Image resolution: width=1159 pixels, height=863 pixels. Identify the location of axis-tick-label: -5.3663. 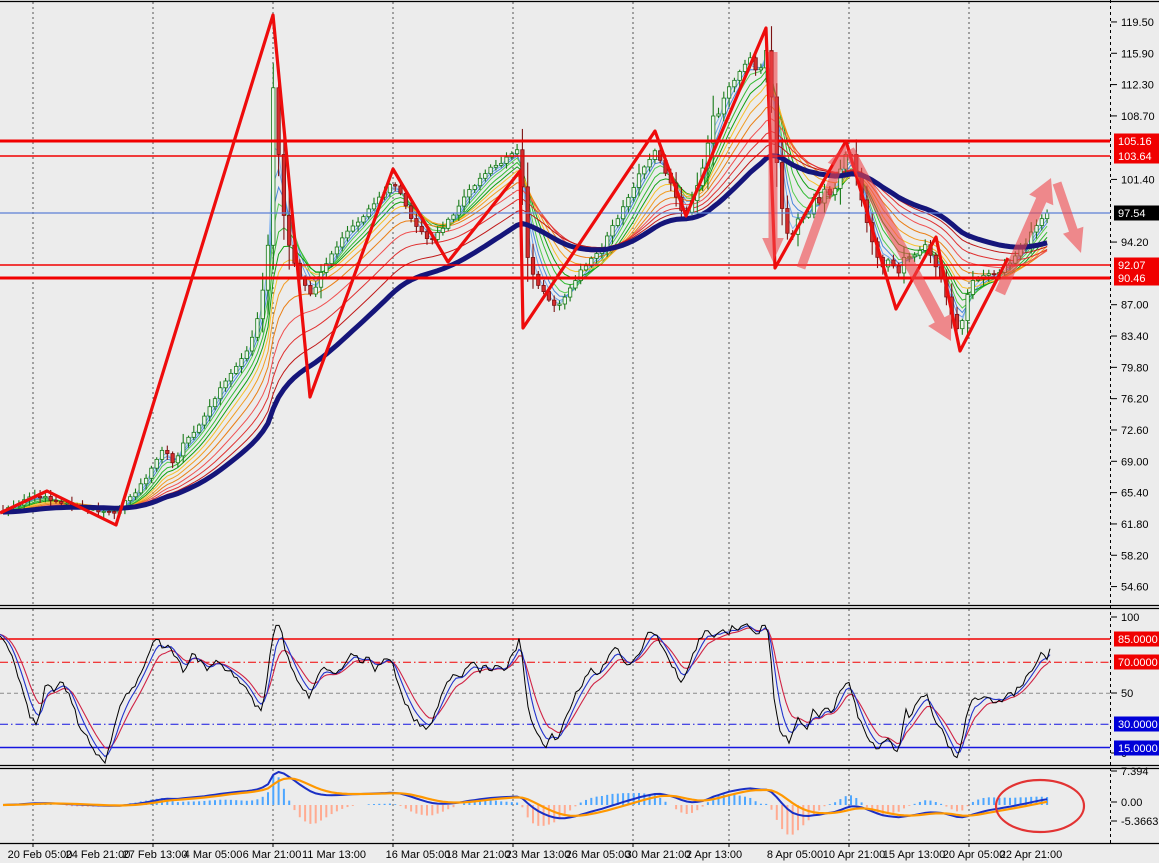
(1139, 822).